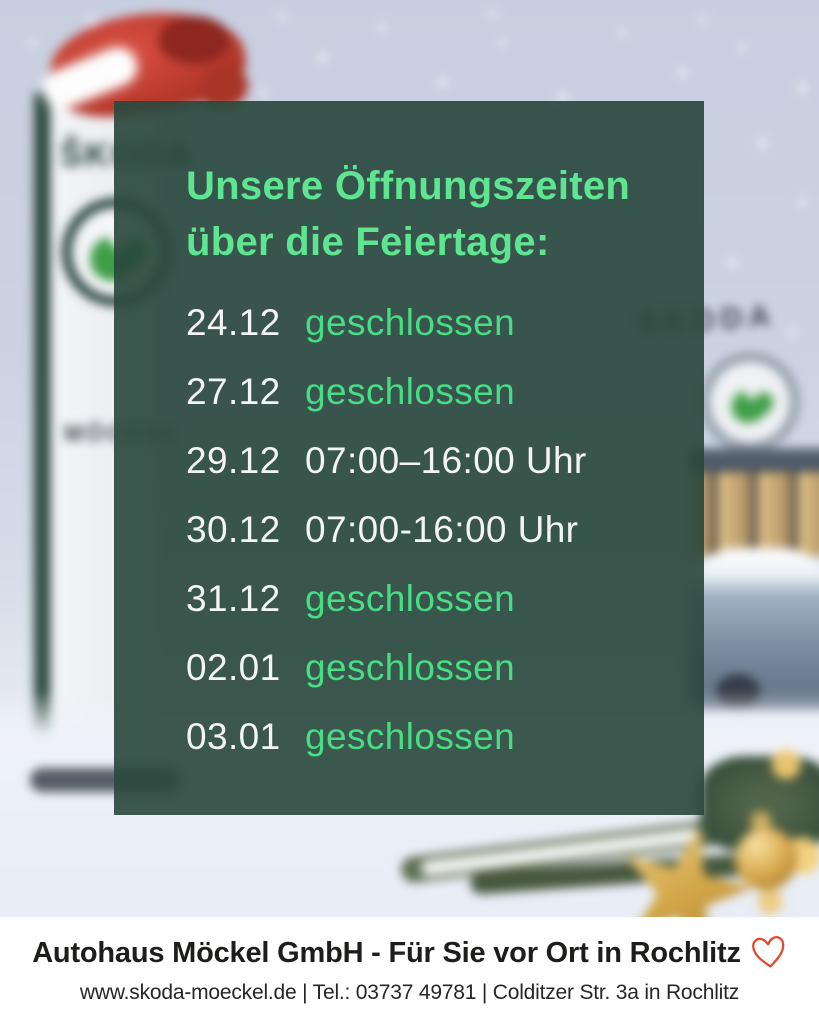 The image size is (819, 1024). What do you see at coordinates (144, 63) in the screenshot?
I see `santa-hat-decoration` at bounding box center [144, 63].